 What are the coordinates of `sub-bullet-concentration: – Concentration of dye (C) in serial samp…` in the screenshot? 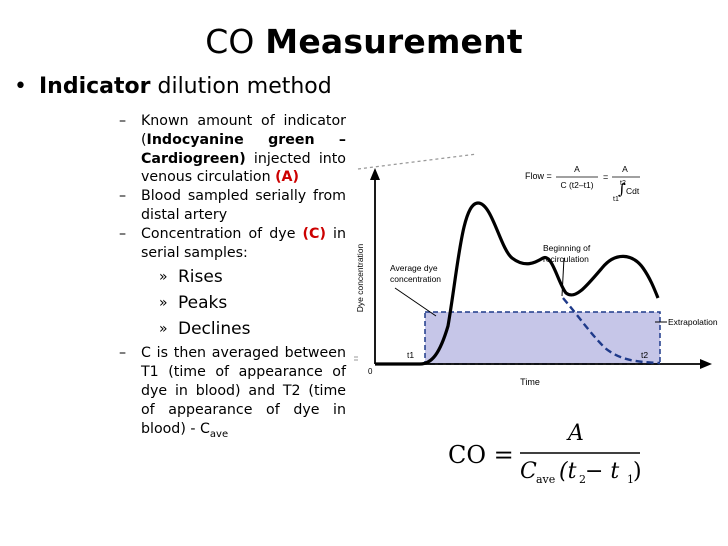 It's located at (232, 243).